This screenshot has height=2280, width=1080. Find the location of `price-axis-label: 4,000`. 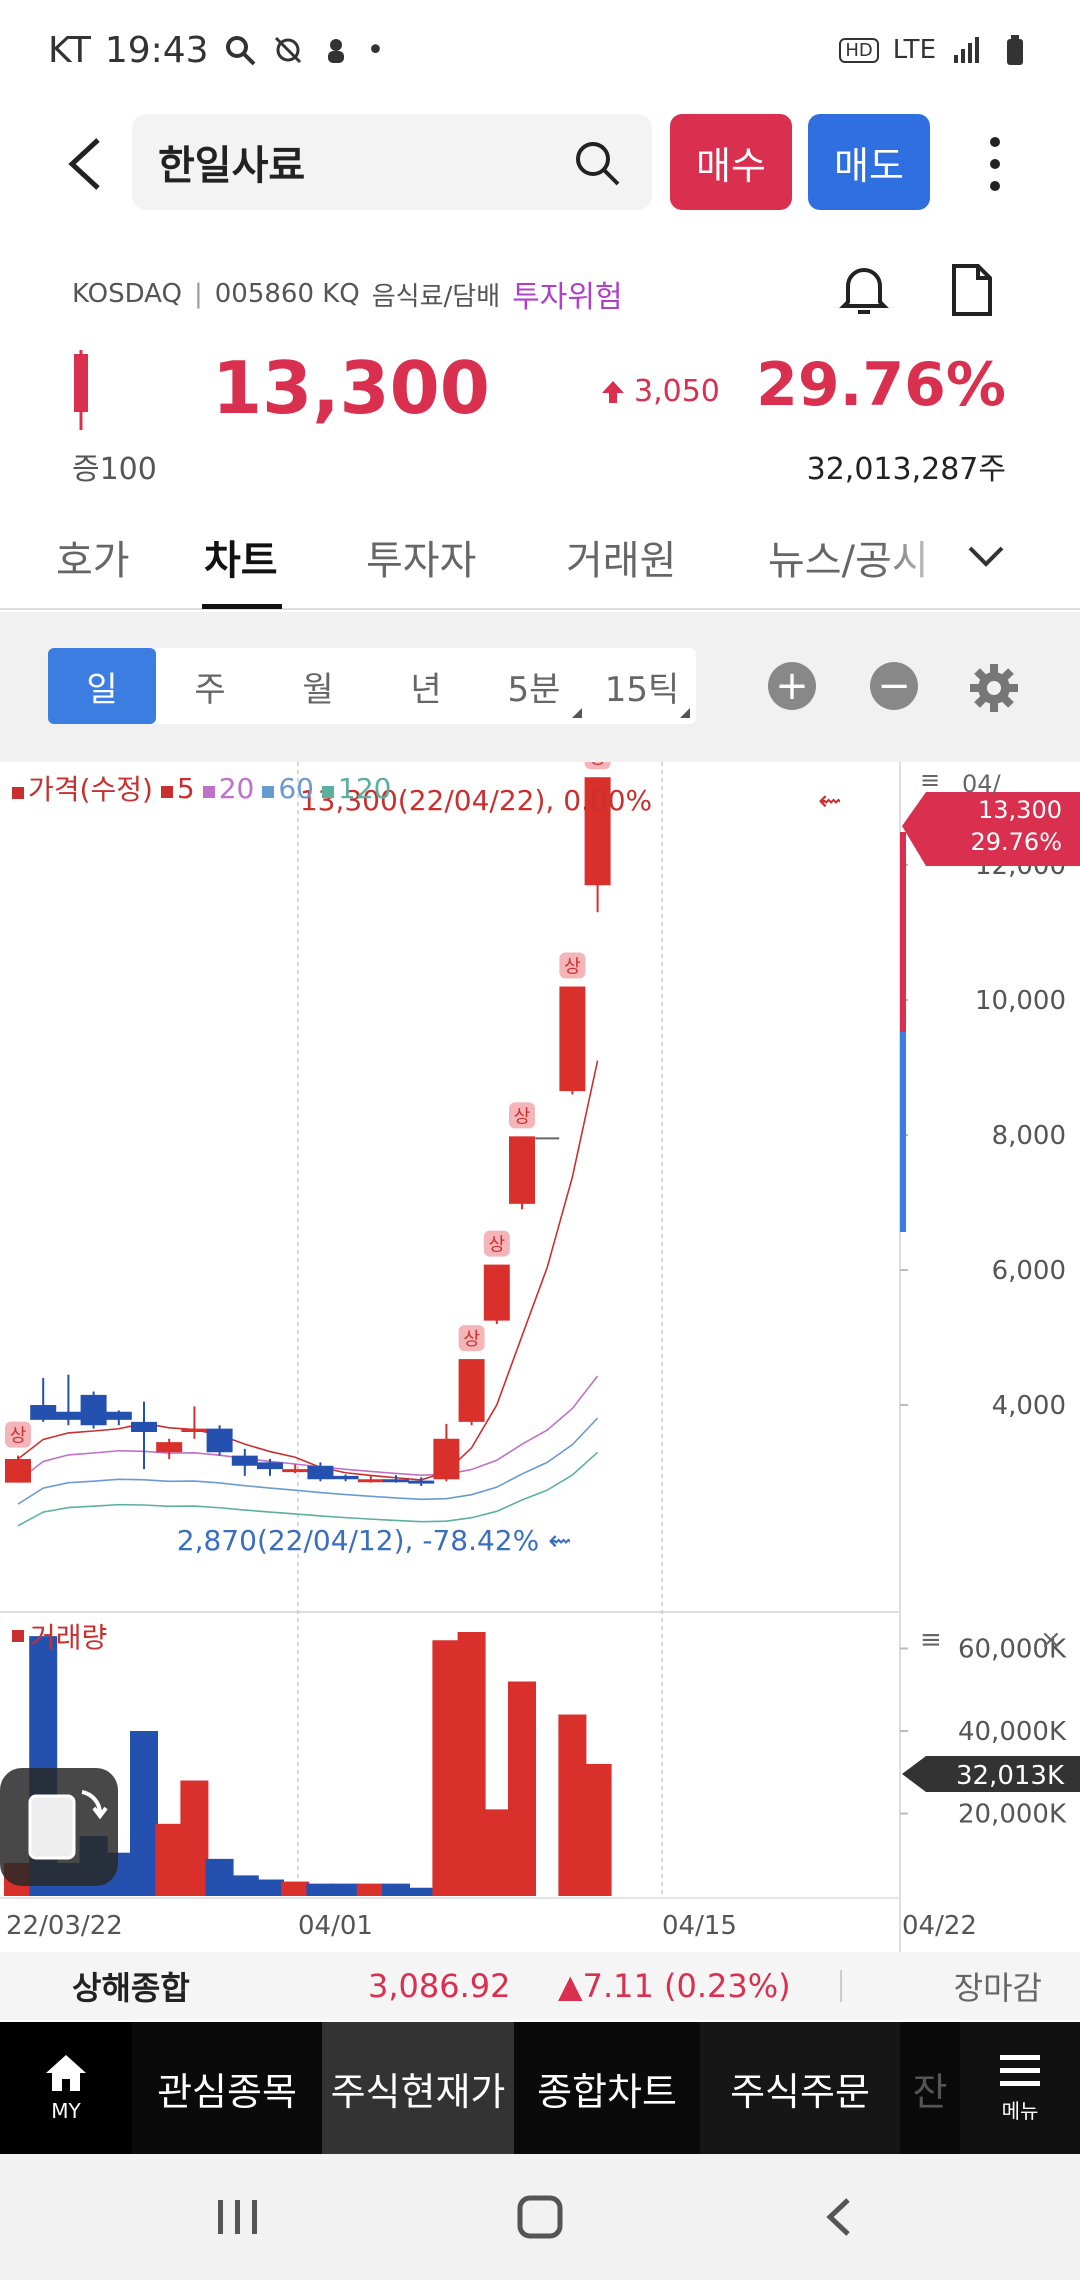

price-axis-label: 4,000 is located at coordinates (1029, 1406).